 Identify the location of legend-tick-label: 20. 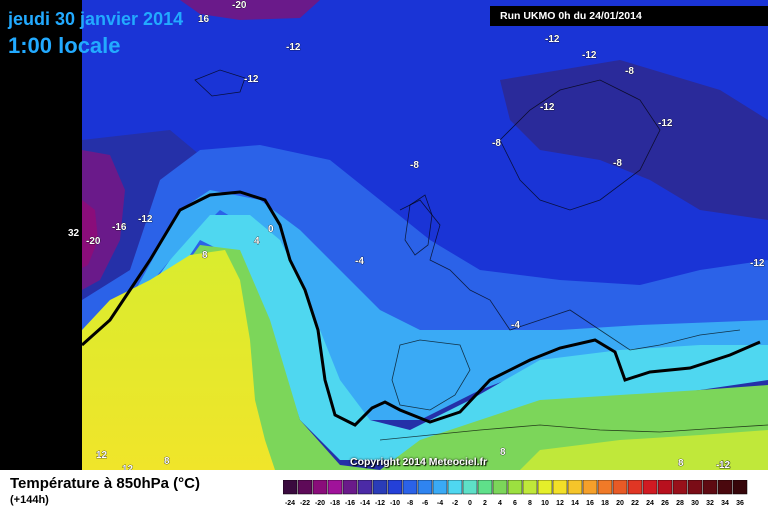
(620, 503).